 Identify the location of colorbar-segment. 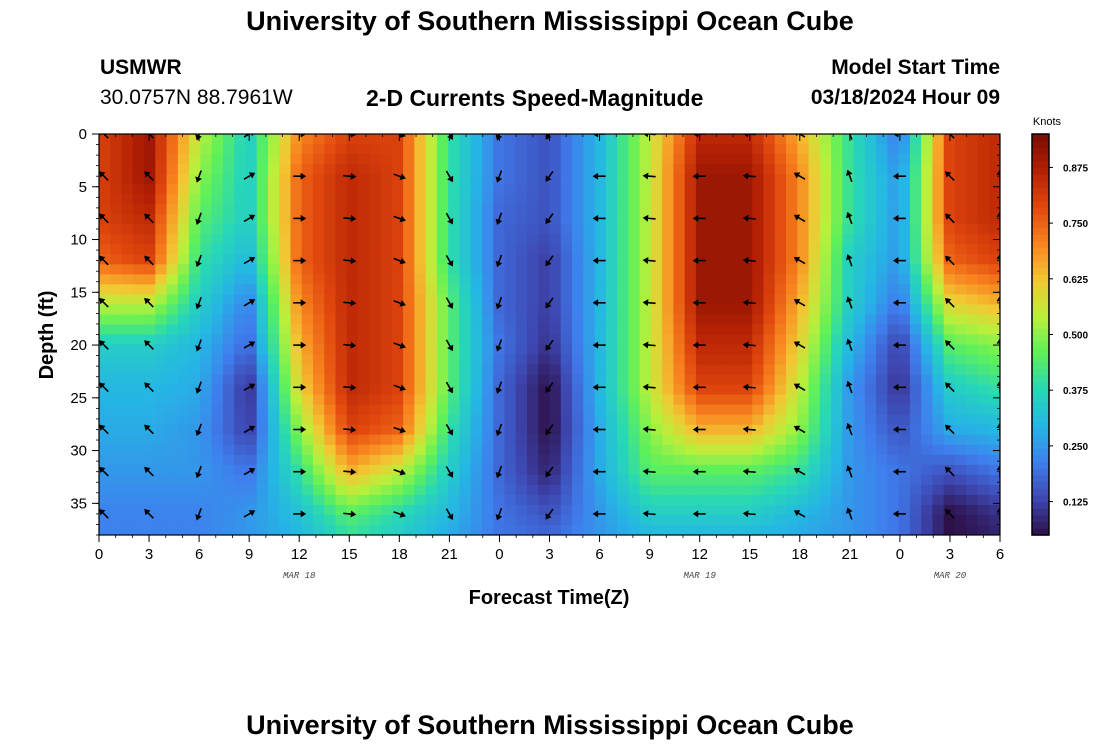
(1040, 311).